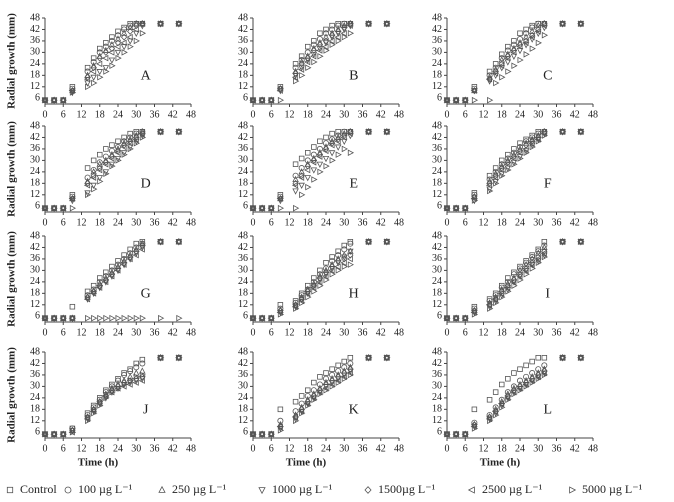 This screenshot has height=502, width=674. Describe the element at coordinates (399, 114) in the screenshot. I see `x-tick-label: 48` at that location.